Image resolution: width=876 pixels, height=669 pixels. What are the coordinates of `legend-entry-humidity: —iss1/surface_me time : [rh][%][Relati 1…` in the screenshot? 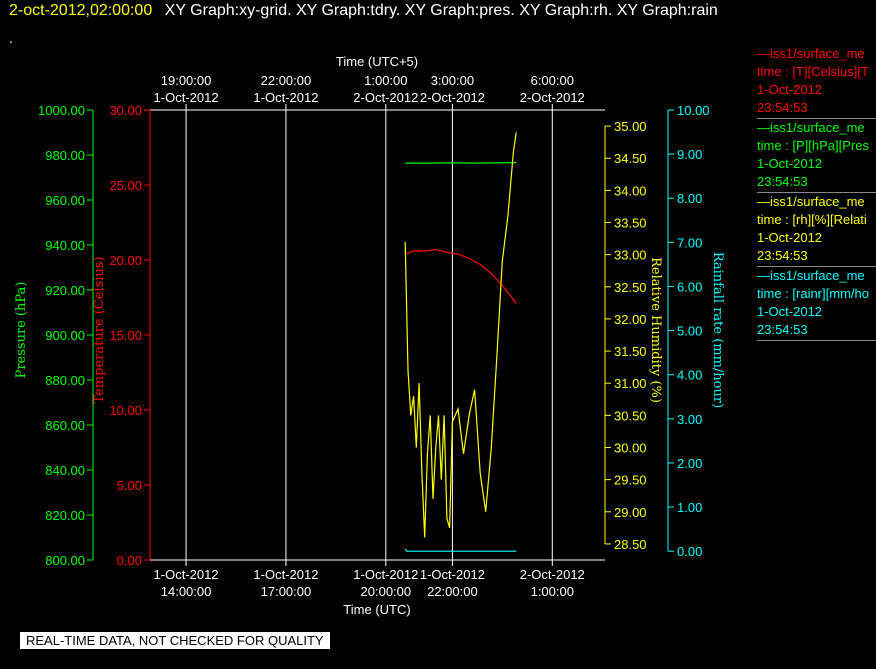 It's located at (816, 230).